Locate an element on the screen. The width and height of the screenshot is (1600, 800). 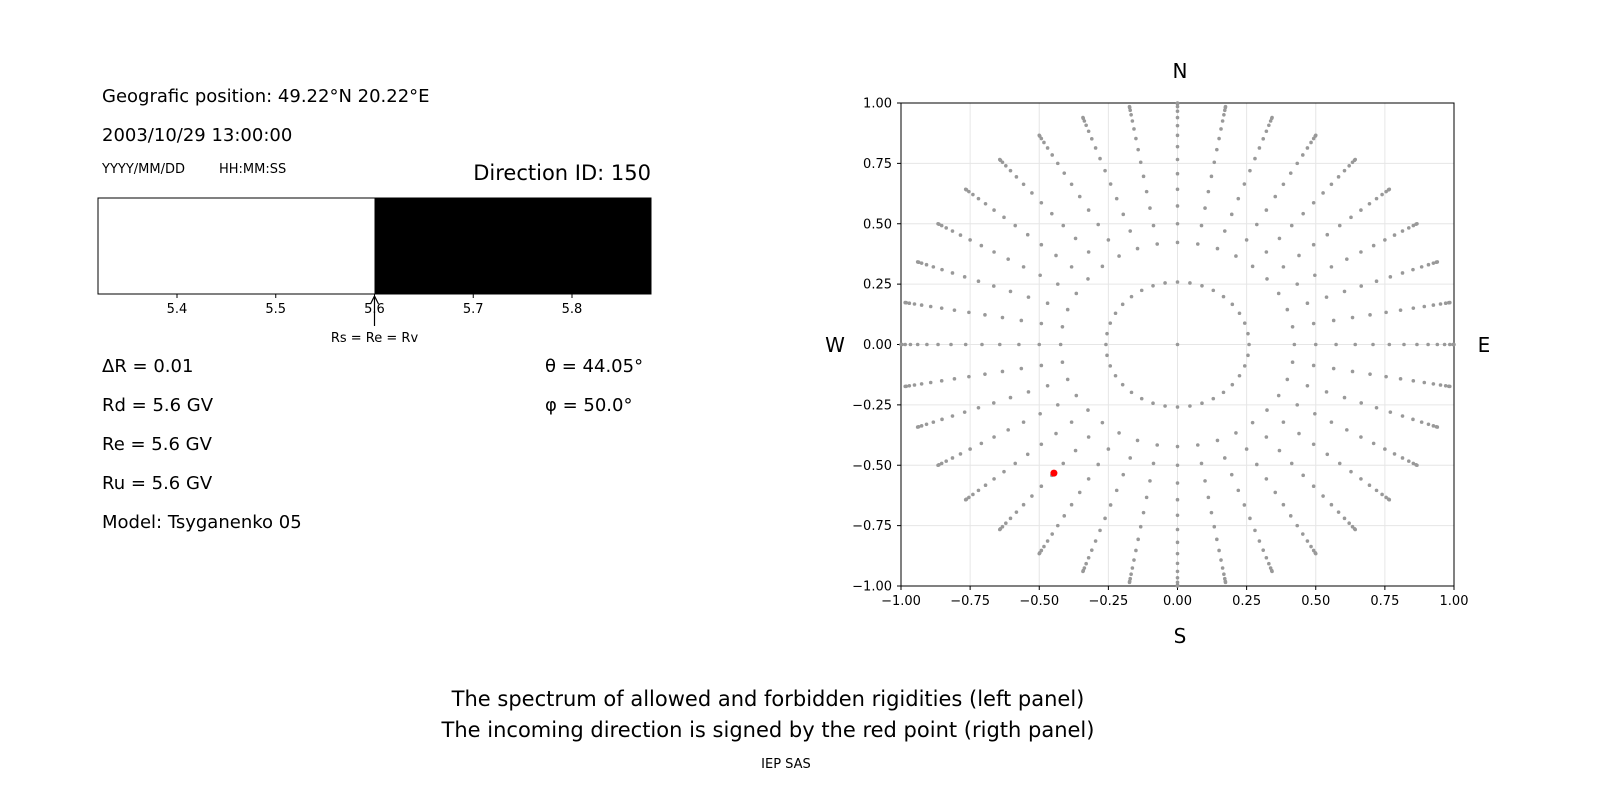
selected-direction is located at coordinates (1054, 473).